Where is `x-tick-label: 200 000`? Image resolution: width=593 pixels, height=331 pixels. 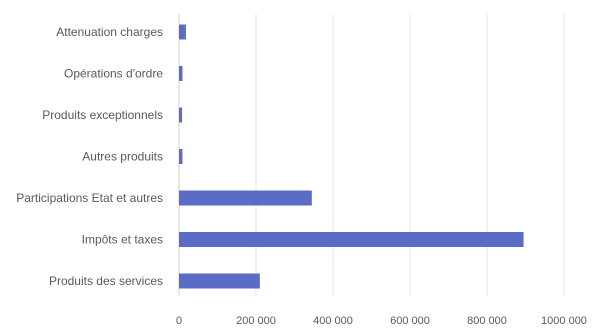
x-tick-label: 200 000 is located at coordinates (256, 321).